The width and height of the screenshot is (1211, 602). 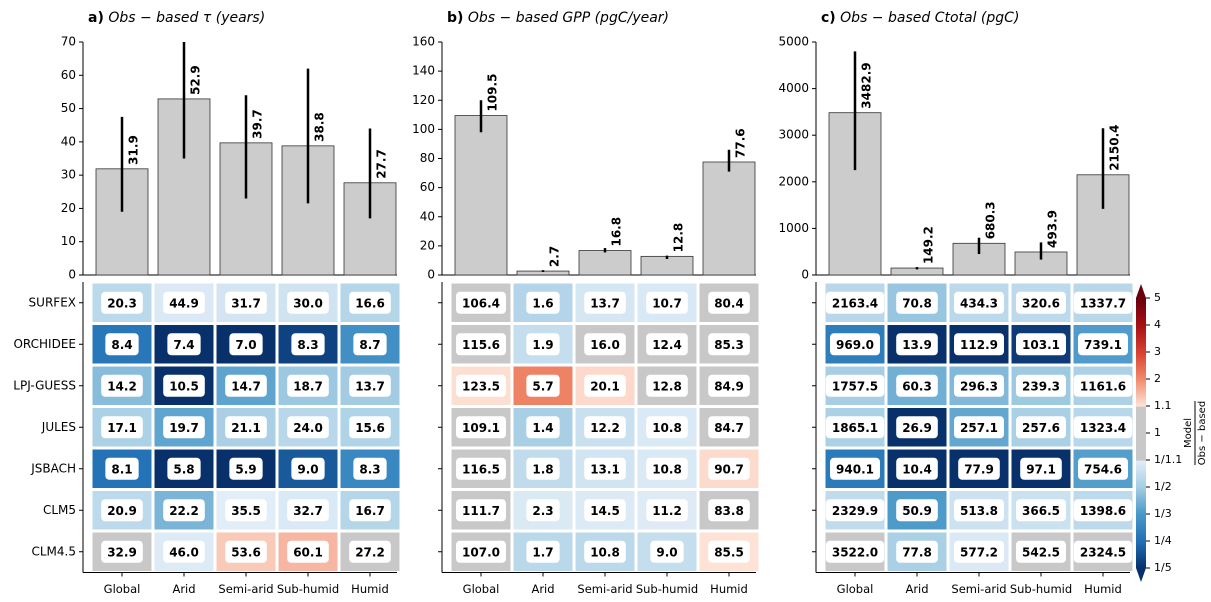 What do you see at coordinates (855, 345) in the screenshot?
I see `cell-label: 969.0` at bounding box center [855, 345].